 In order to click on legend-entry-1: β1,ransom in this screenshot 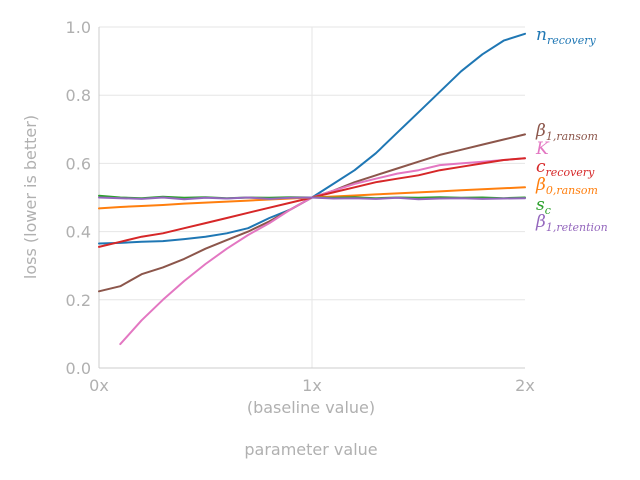, I will do `click(566, 132)`.